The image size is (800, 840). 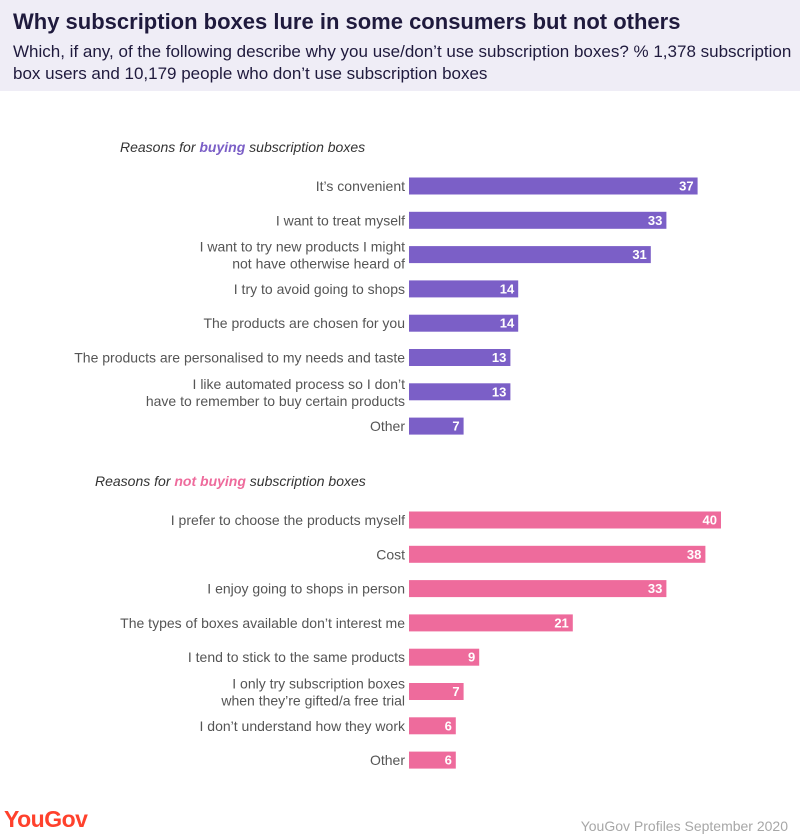 What do you see at coordinates (639, 254) in the screenshot?
I see `bar-value-label: 31` at bounding box center [639, 254].